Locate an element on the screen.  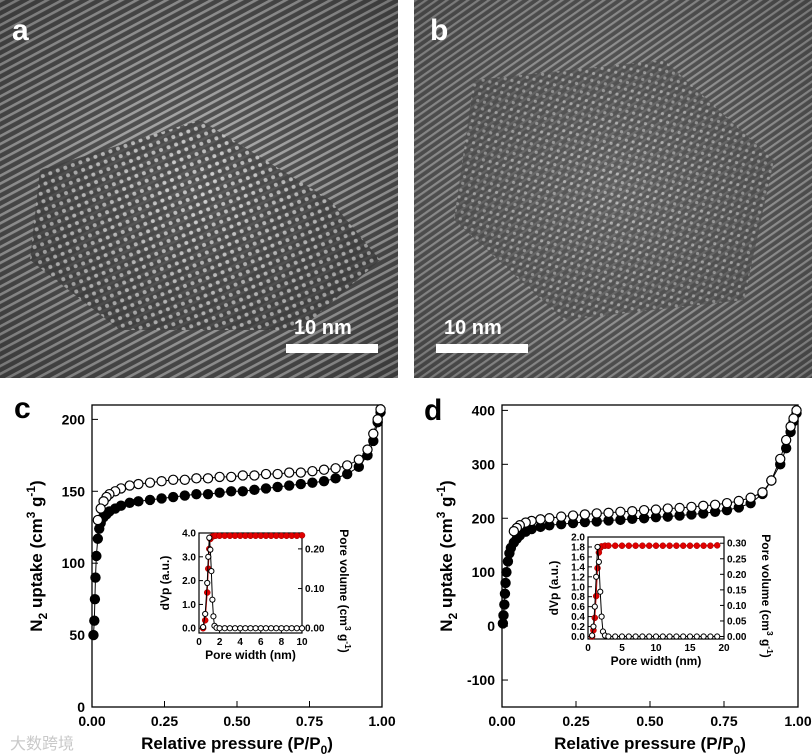
inset-x-axis-label: Pore width (nm) is located at coordinates (656, 661).